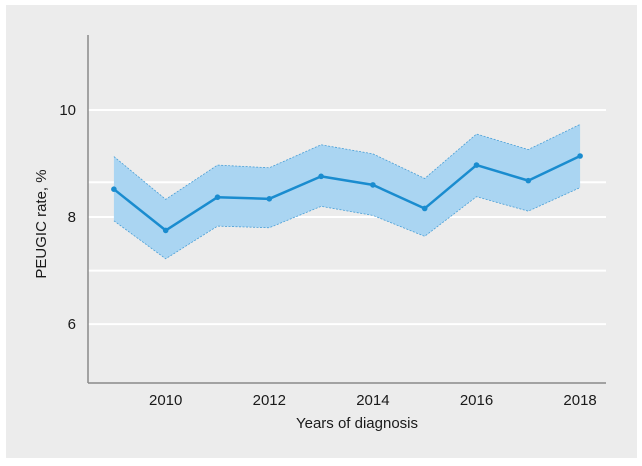 Image resolution: width=642 pixels, height=466 pixels. I want to click on x-tick-label: 2012, so click(269, 400).